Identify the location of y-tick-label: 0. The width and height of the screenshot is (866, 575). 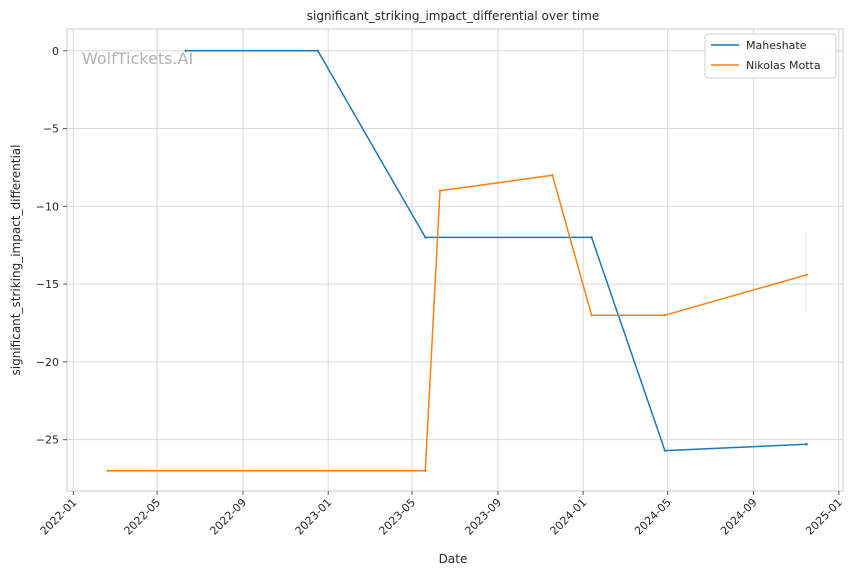
(55, 51).